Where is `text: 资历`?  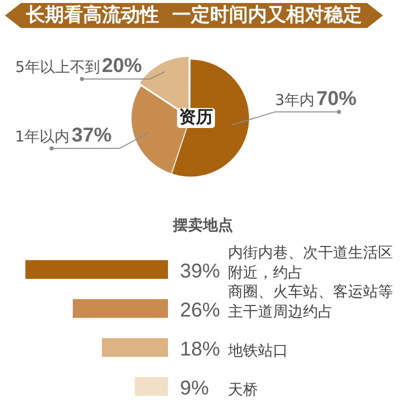 text: 资历 is located at coordinates (196, 117).